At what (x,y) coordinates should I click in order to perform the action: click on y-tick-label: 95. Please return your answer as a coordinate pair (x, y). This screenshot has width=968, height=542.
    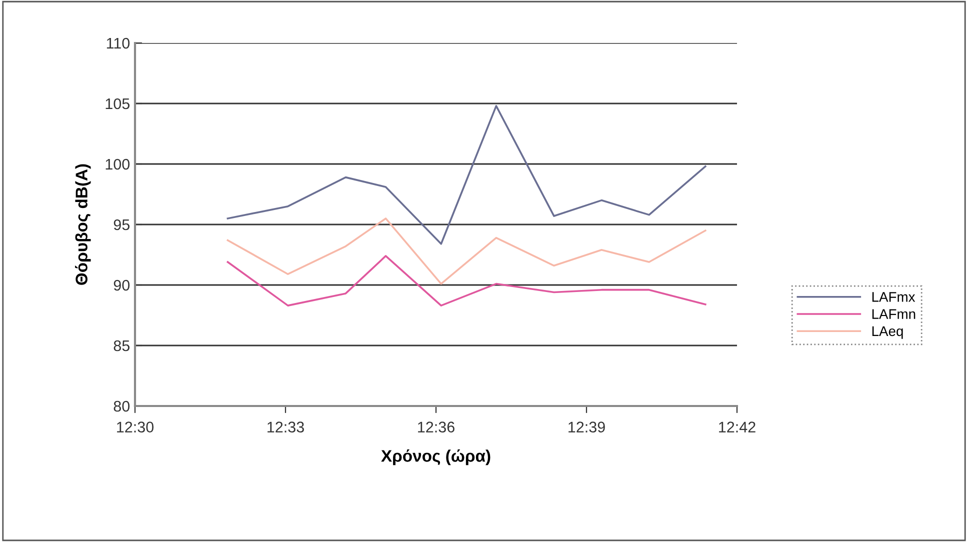
    Looking at the image, I should click on (122, 224).